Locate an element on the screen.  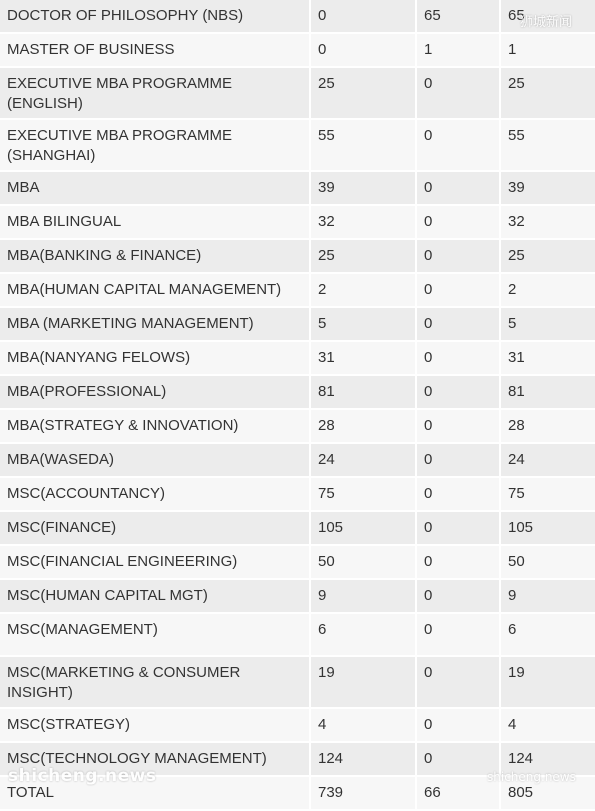
table-row: MBA(BANKING & FINANCE) 25 0 25 is located at coordinates (297, 257).